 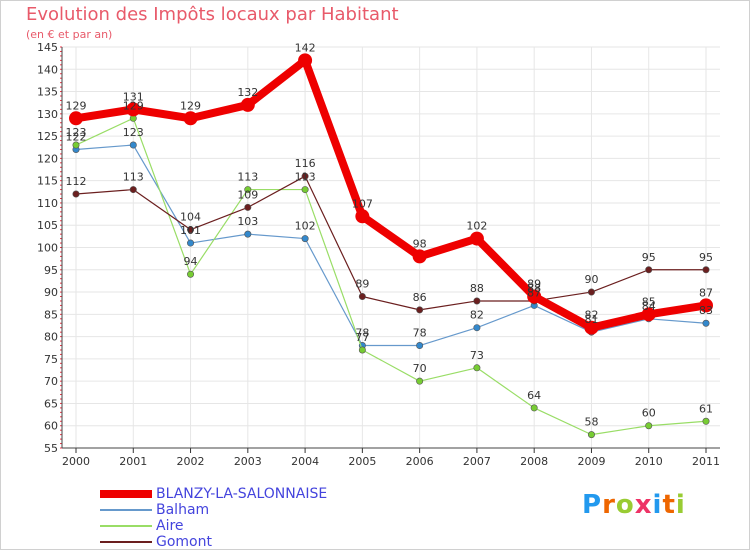 What do you see at coordinates (51, 292) in the screenshot?
I see `y-tick-label: 90` at bounding box center [51, 292].